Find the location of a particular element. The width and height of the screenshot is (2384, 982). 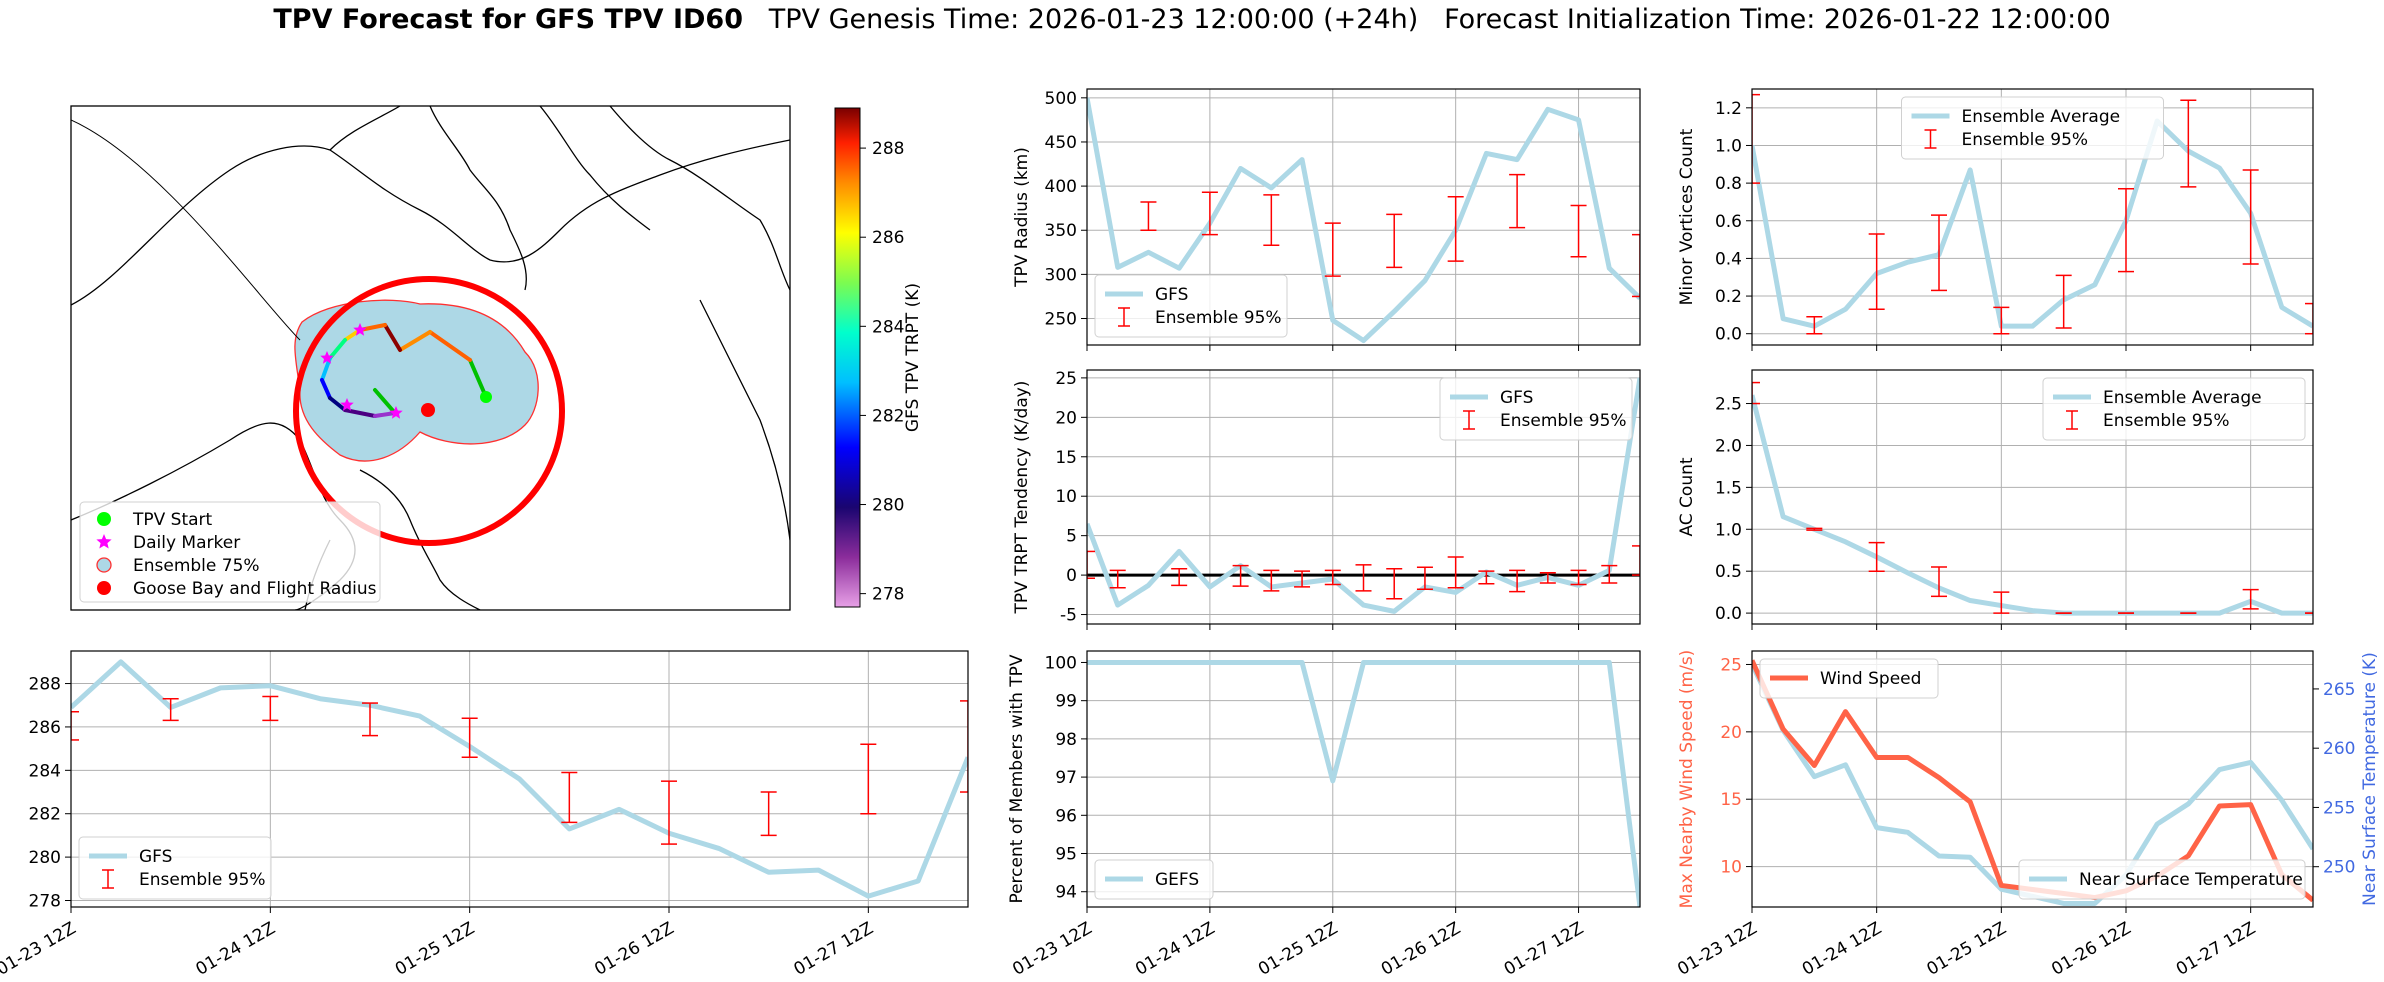

colorbar-tick-label: 288 is located at coordinates (888, 149).